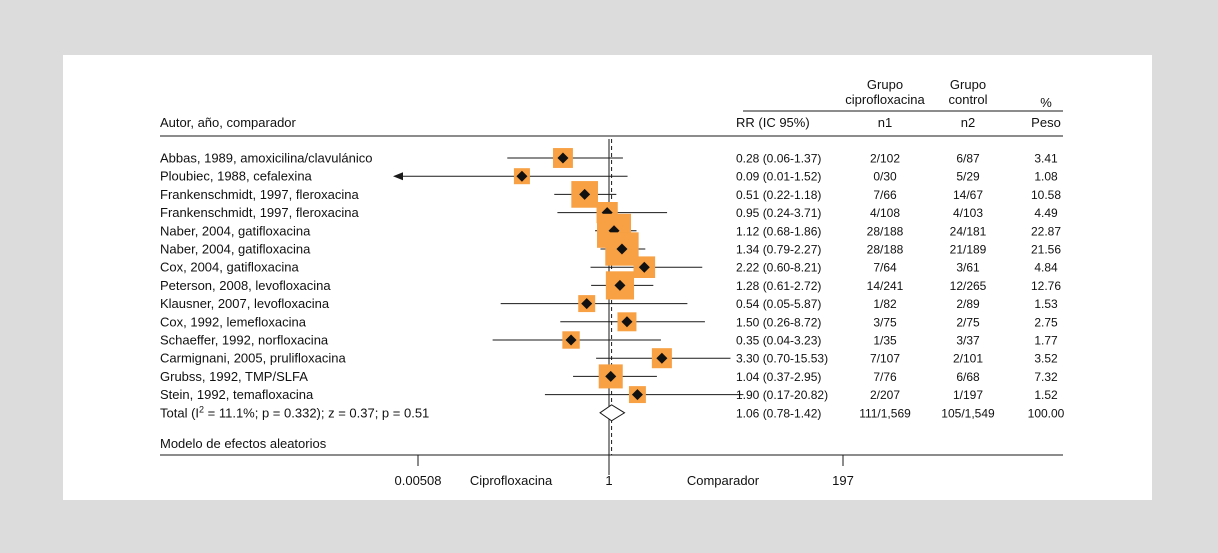 The height and width of the screenshot is (553, 1218). Describe the element at coordinates (968, 304) in the screenshot. I see `study-n2: 2/89` at that location.